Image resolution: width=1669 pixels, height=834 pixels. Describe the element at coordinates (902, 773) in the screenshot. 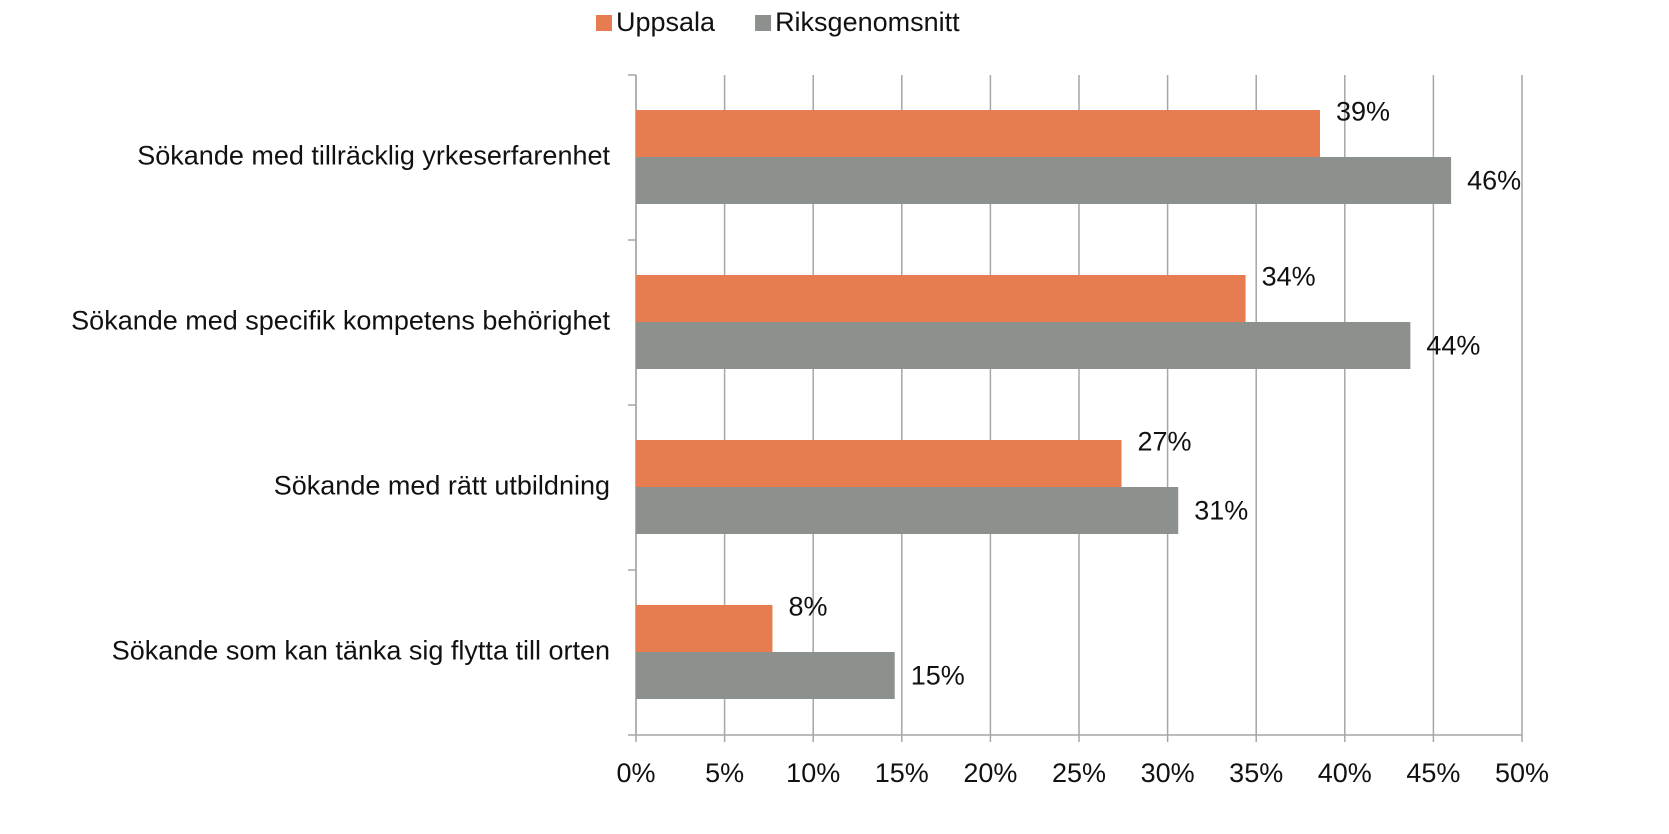

I see `x-tick-label: 15%` at that location.